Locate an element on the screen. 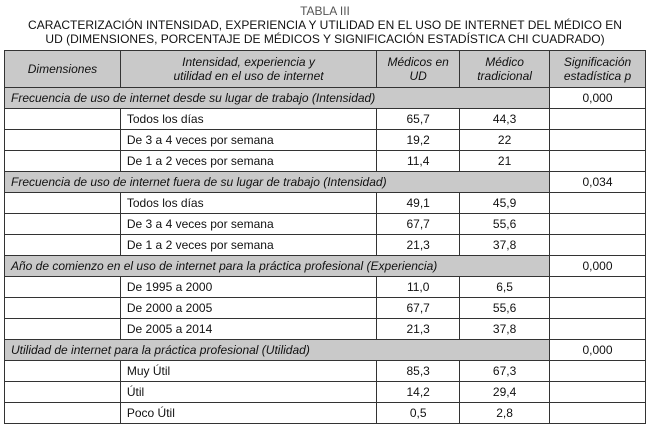 The height and width of the screenshot is (424, 650). table-row: Todos los días 65,7 44,3 is located at coordinates (325, 119).